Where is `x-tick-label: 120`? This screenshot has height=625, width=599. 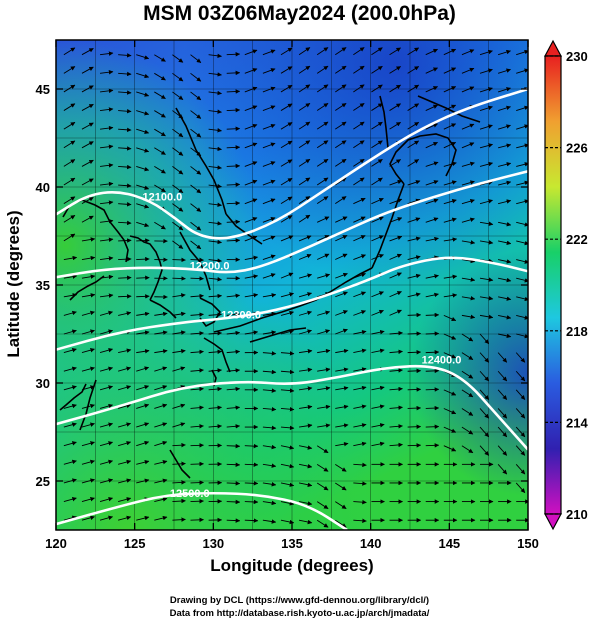
x-tick-label: 120 is located at coordinates (56, 543).